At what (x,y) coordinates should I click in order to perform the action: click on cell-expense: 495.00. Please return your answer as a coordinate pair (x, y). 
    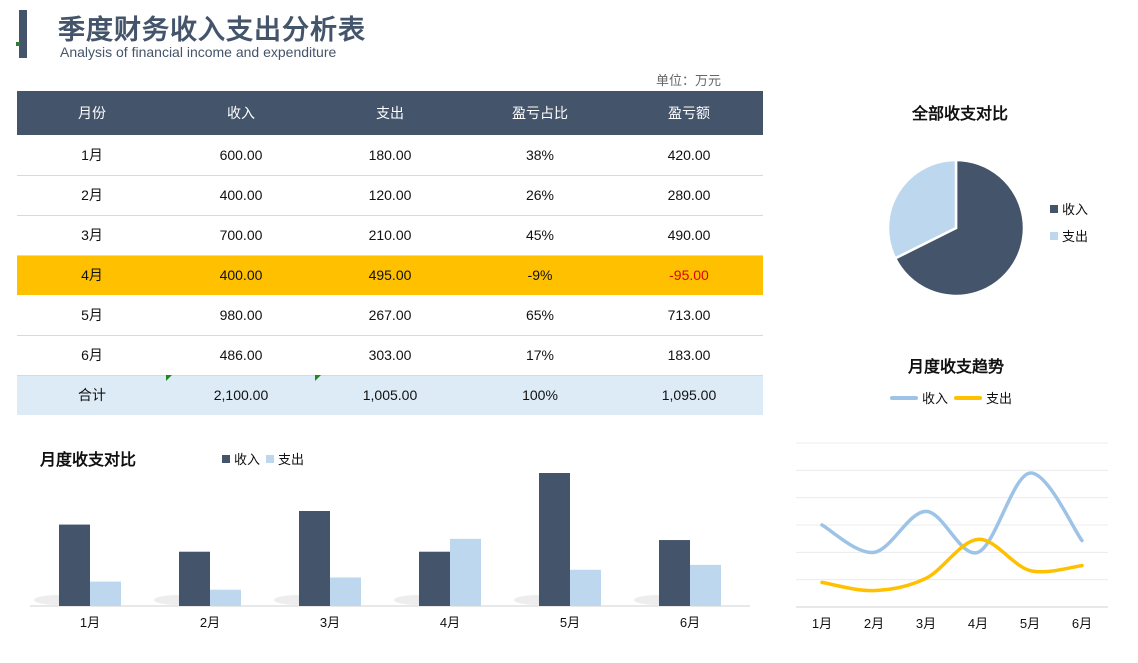
    Looking at the image, I should click on (390, 275).